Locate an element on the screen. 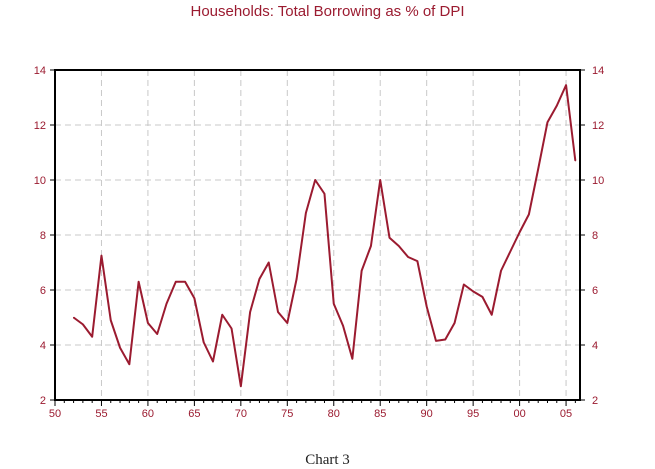 The height and width of the screenshot is (469, 655). x-tick-label: 55 is located at coordinates (101, 414).